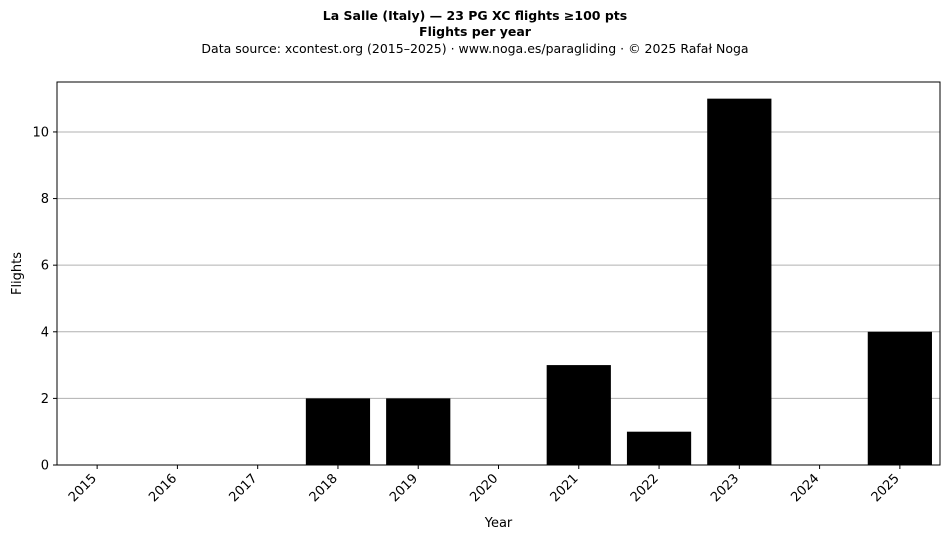 This screenshot has height=539, width=950. What do you see at coordinates (44, 299) in the screenshot?
I see `y-axis: 0 2 4 6 8 10` at bounding box center [44, 299].